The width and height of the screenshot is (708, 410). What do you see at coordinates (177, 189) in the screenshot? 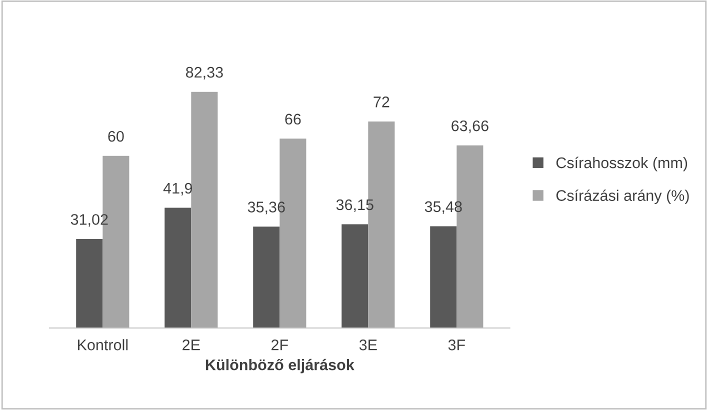
I see `data-label: 41,9` at bounding box center [177, 189].